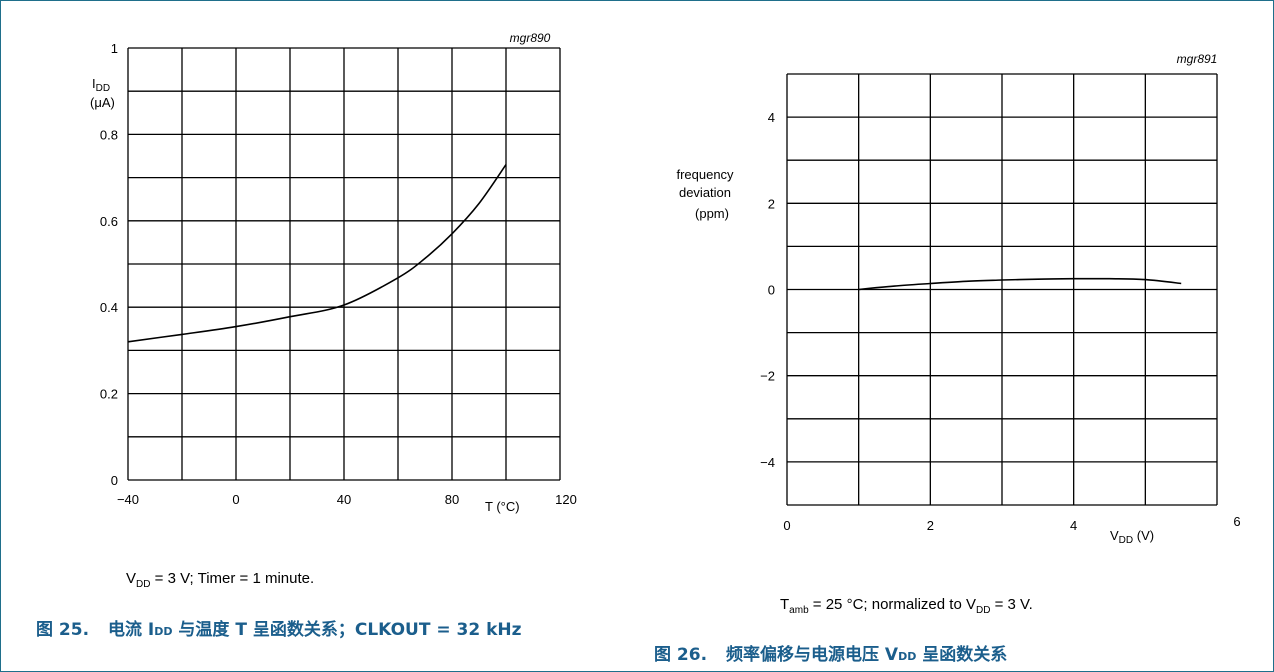 This screenshot has height=672, width=1274. I want to click on y-axis-label-line2: deviation, so click(705, 192).